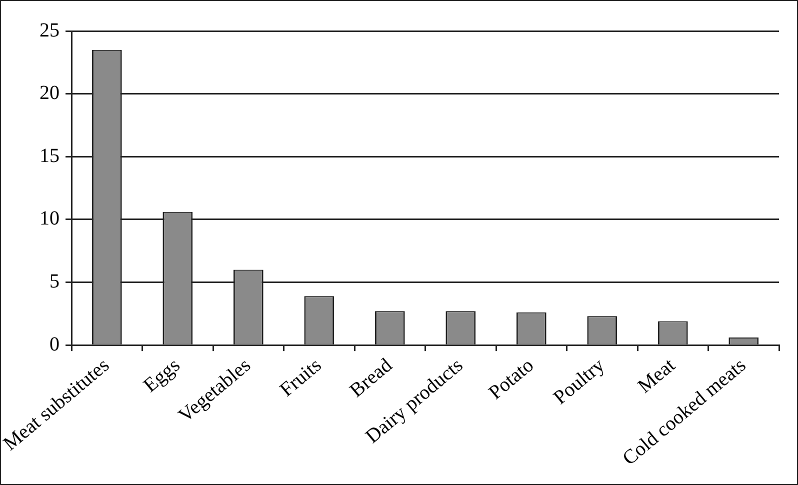 Image resolution: width=798 pixels, height=485 pixels. I want to click on y-tick-label: 0, so click(55, 344).